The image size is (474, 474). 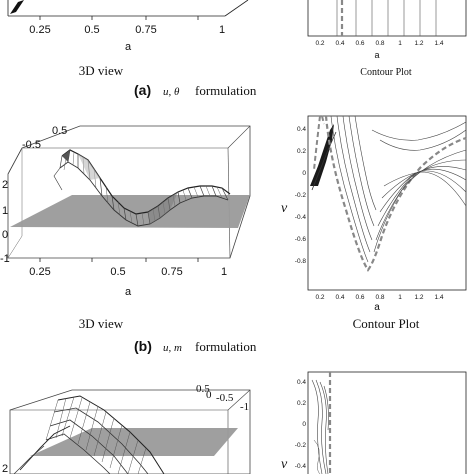 What do you see at coordinates (172, 348) in the screenshot?
I see `row-b-vars: u, m` at bounding box center [172, 348].